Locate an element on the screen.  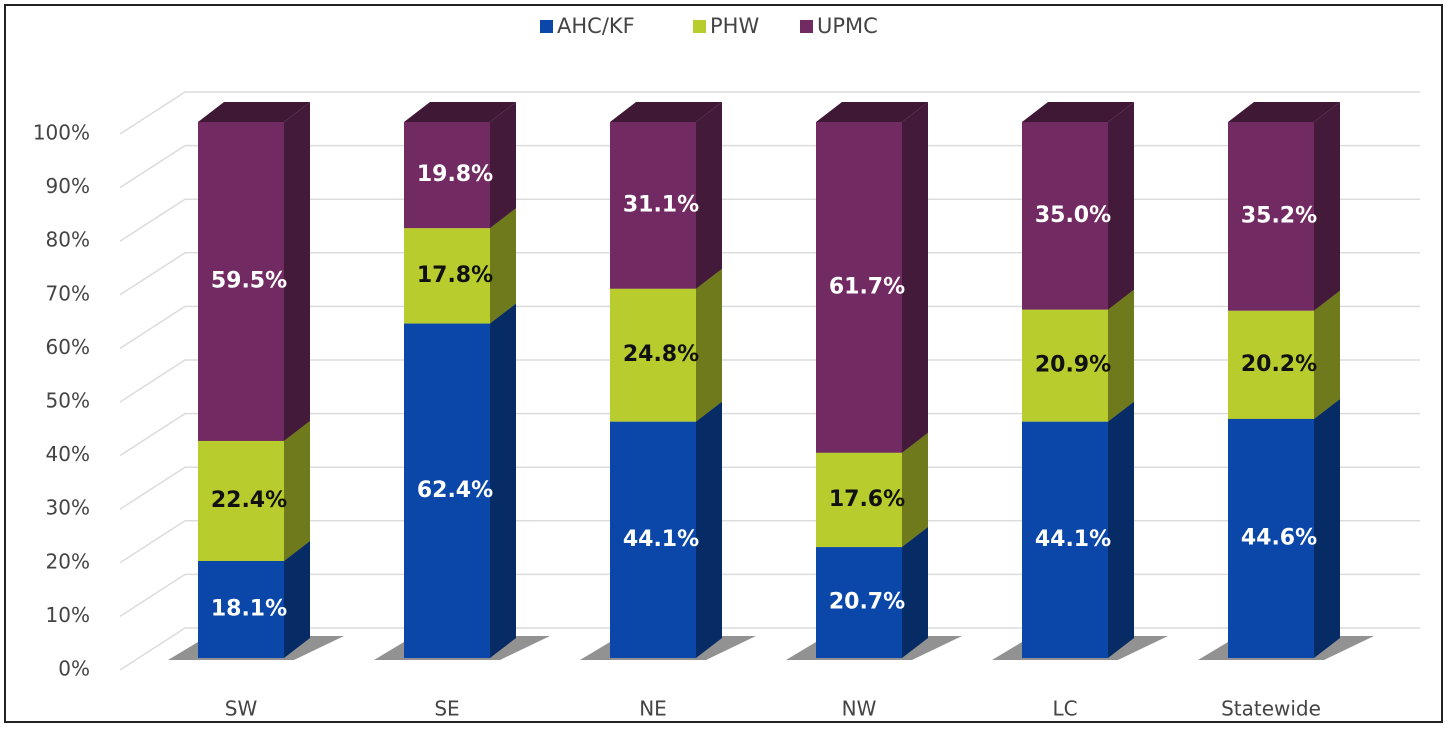
x-tick-label: NE is located at coordinates (653, 709).